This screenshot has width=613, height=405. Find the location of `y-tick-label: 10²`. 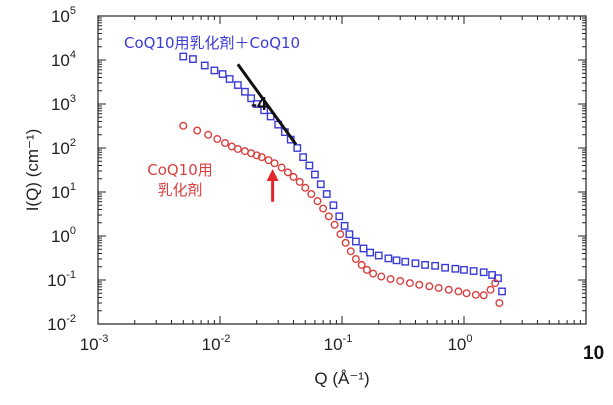

y-tick-label: 10² is located at coordinates (63, 147).